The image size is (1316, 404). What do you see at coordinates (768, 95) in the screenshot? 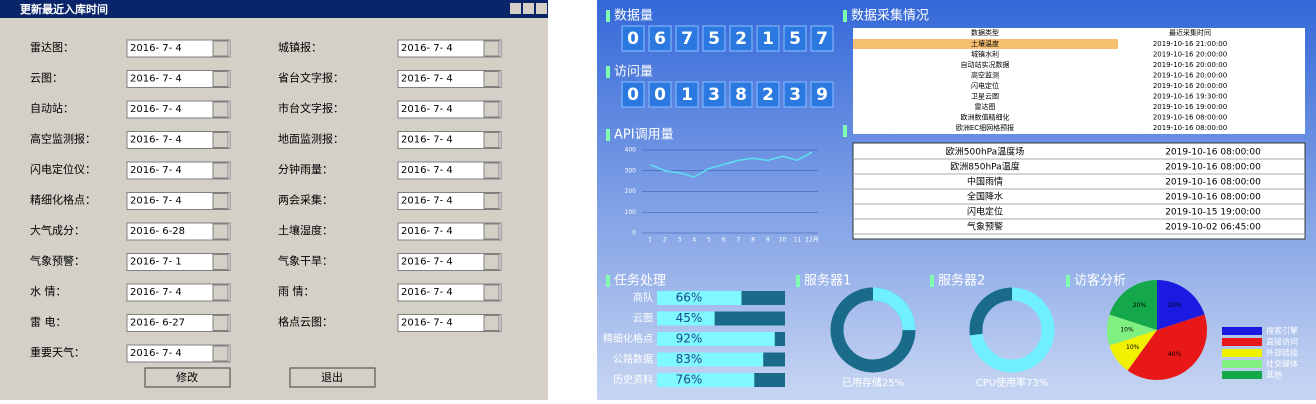
I see `digit: 2` at bounding box center [768, 95].